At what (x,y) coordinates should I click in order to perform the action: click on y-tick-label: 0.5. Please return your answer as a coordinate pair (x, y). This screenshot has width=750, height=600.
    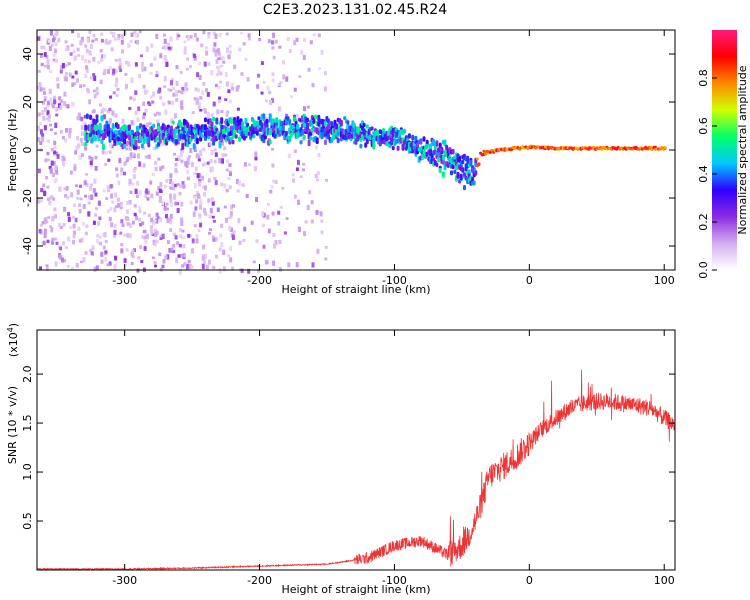
    Looking at the image, I should click on (27, 521).